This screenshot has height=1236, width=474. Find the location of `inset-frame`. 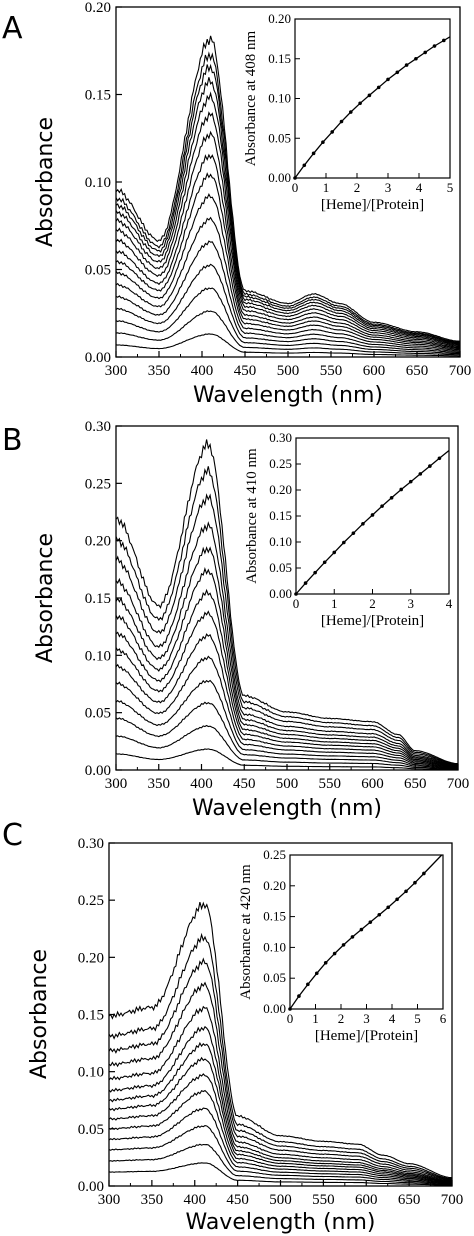

inset-frame is located at coordinates (372, 98).